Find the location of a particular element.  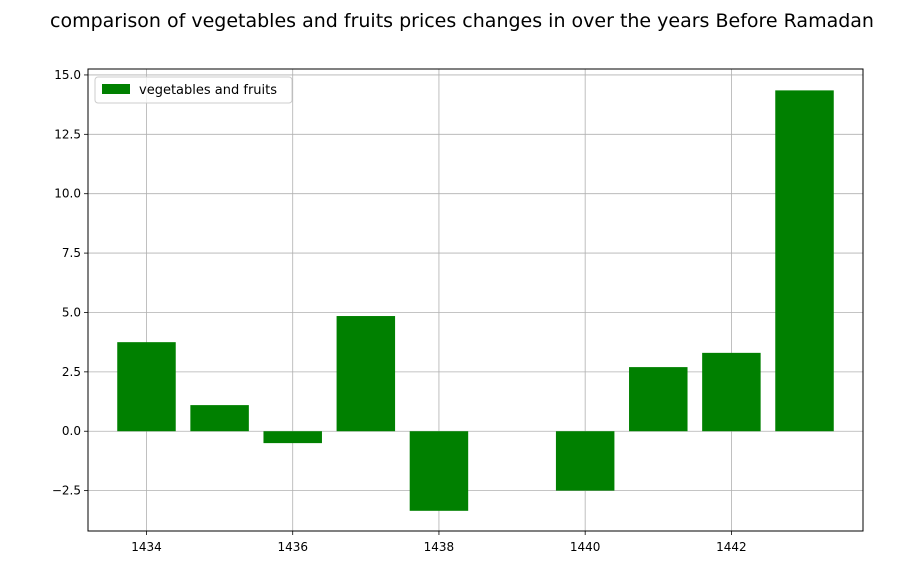

x-tick-label: 1438 is located at coordinates (439, 547).